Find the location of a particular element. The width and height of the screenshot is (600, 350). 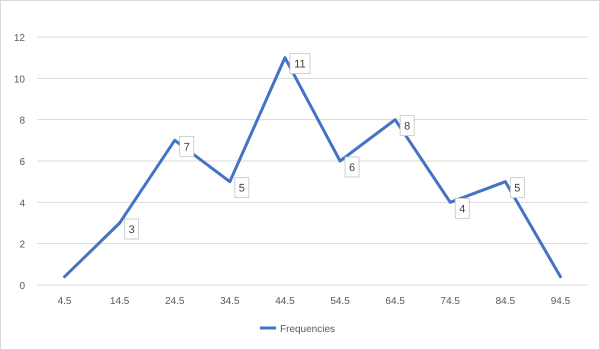

y-tick-label: 8 is located at coordinates (22, 121).